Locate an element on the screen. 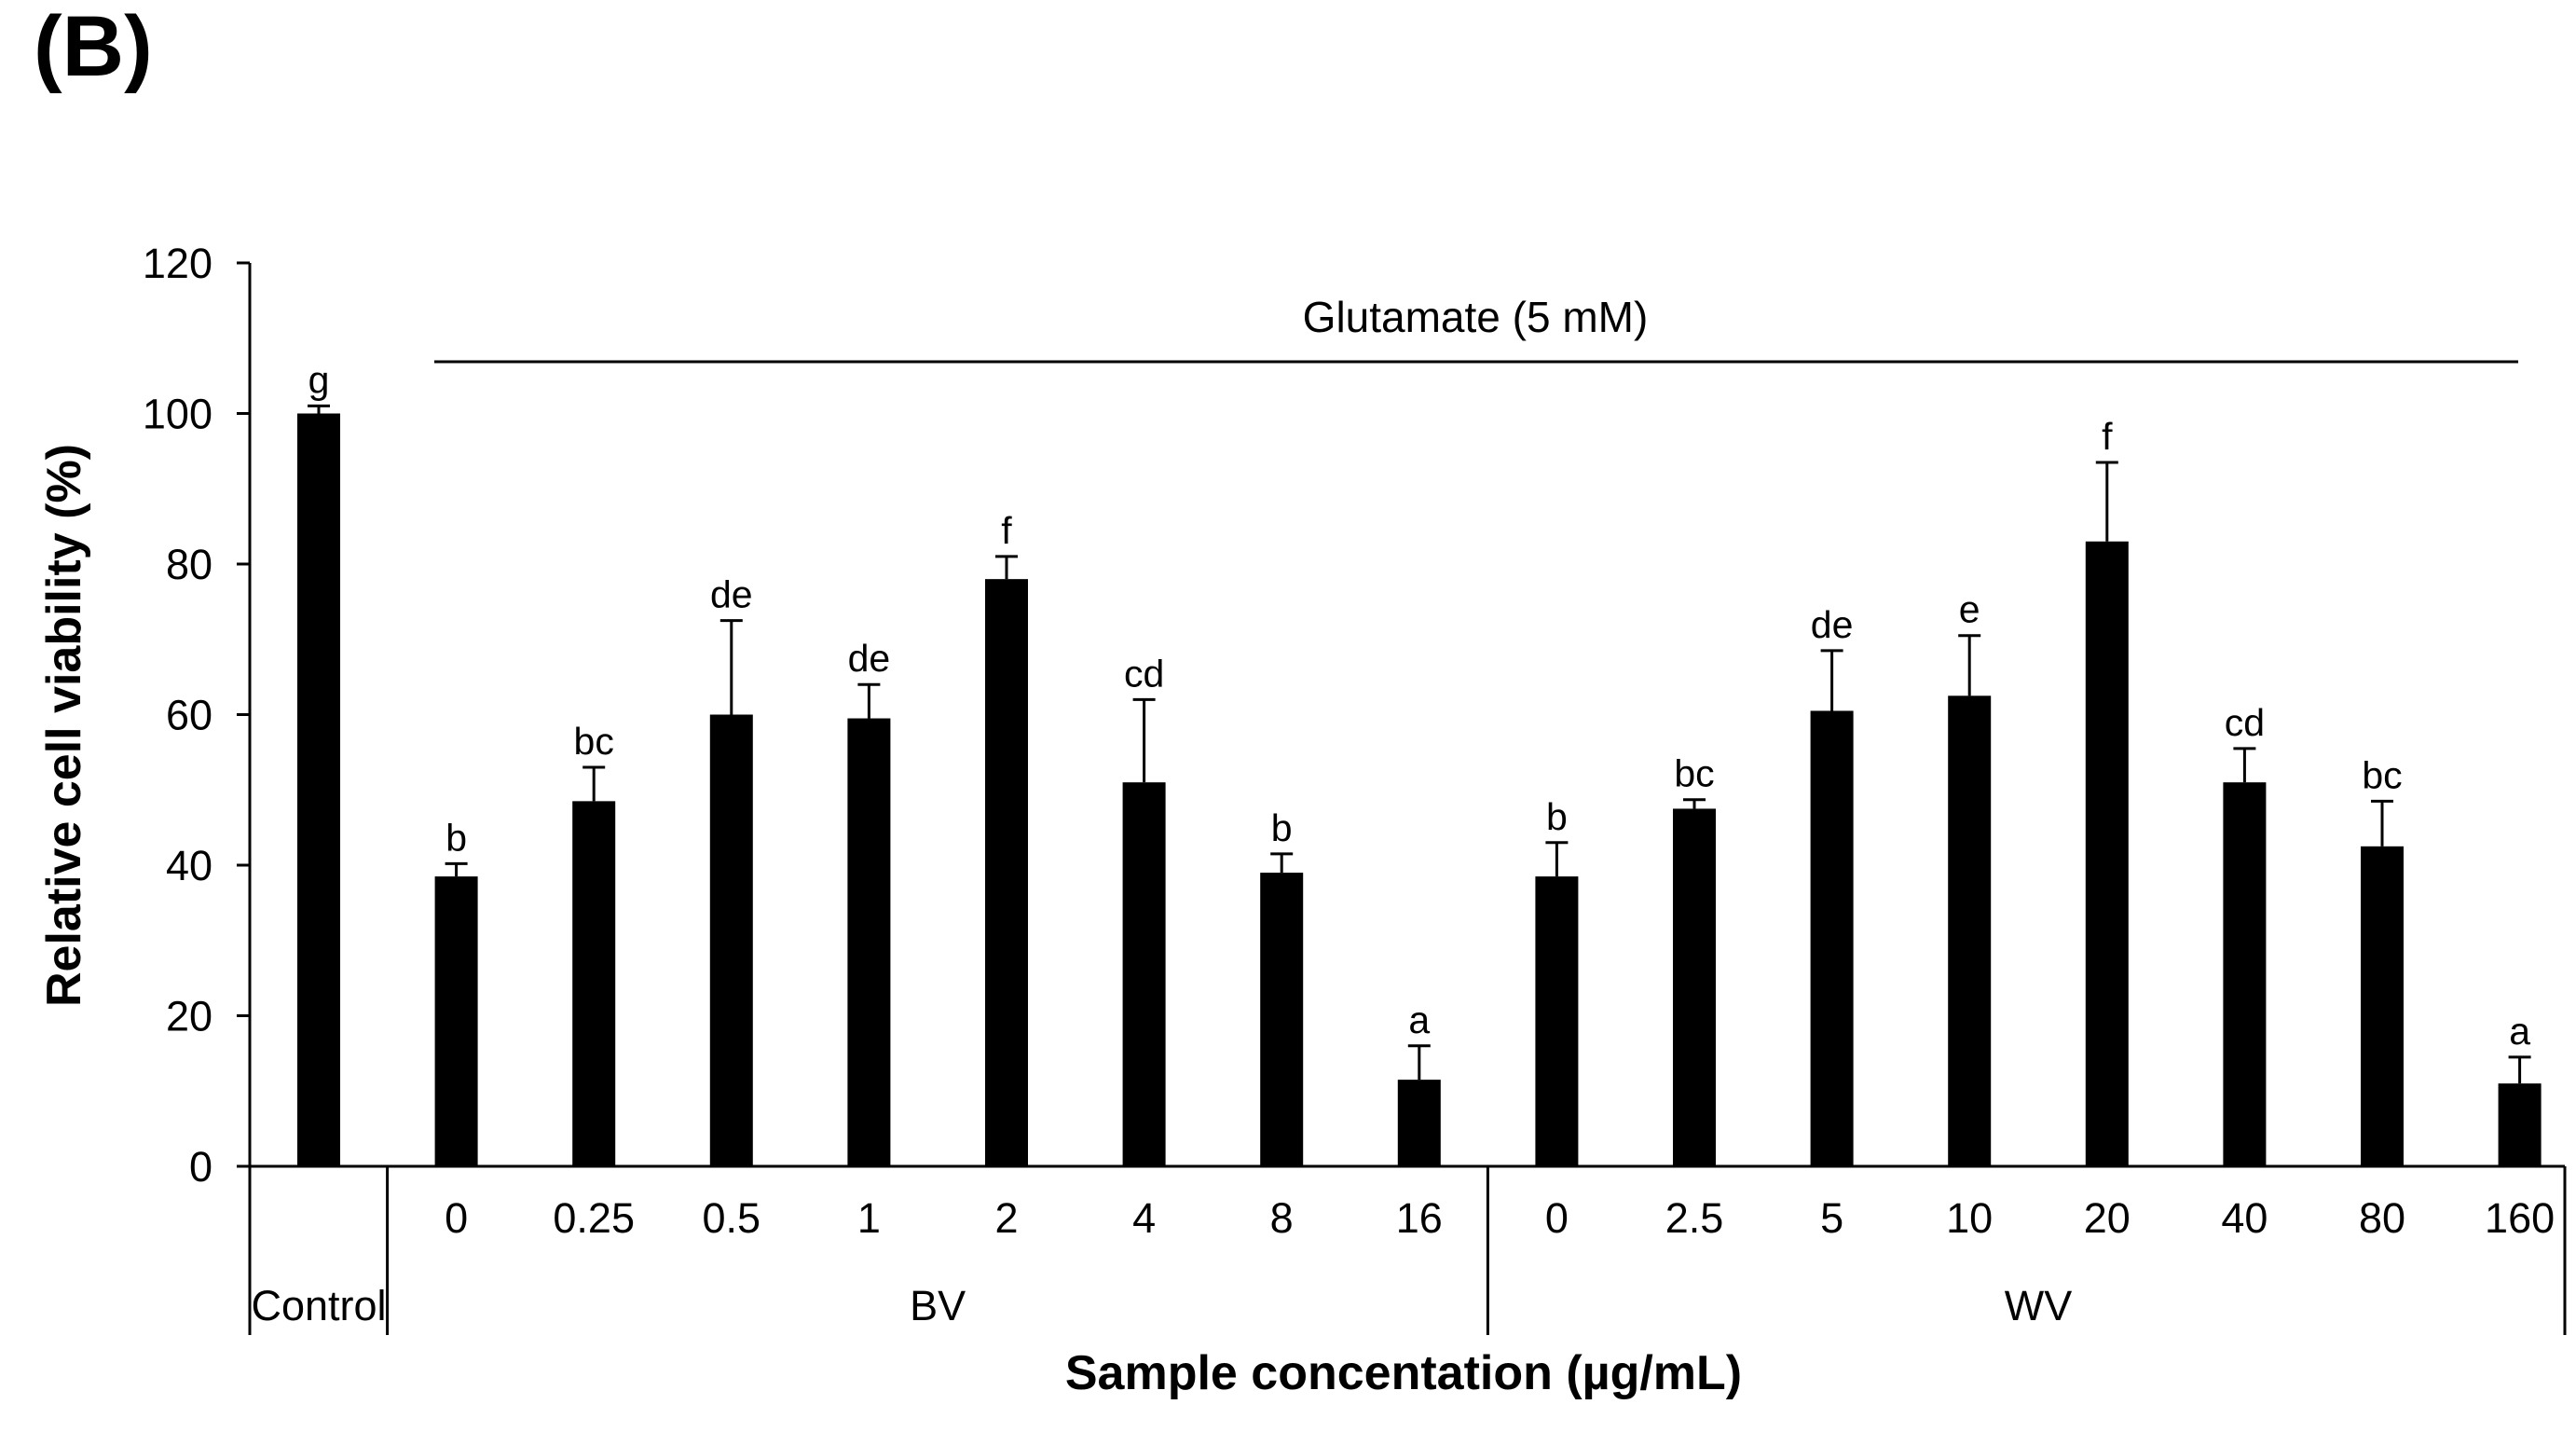 The width and height of the screenshot is (2576, 1432). panel-label: (B) is located at coordinates (93, 47).